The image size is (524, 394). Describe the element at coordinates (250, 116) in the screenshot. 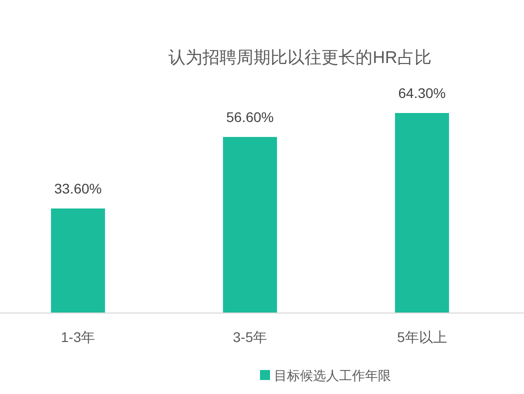

I see `data-label: 56.60%` at that location.